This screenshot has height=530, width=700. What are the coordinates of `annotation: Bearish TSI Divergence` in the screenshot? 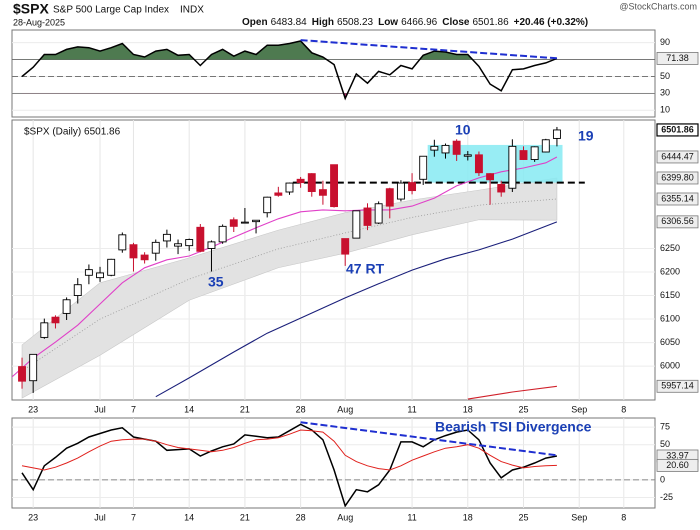 It's located at (513, 427).